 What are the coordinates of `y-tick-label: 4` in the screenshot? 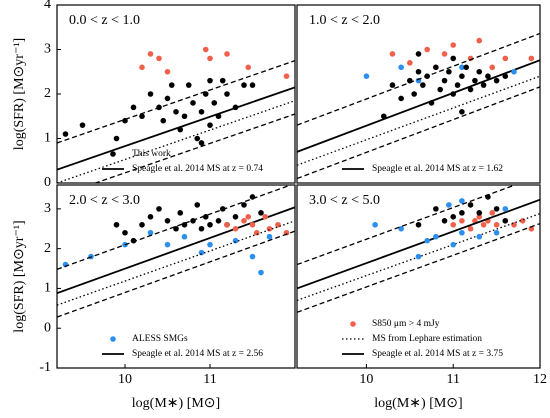 It's located at (47, 6).